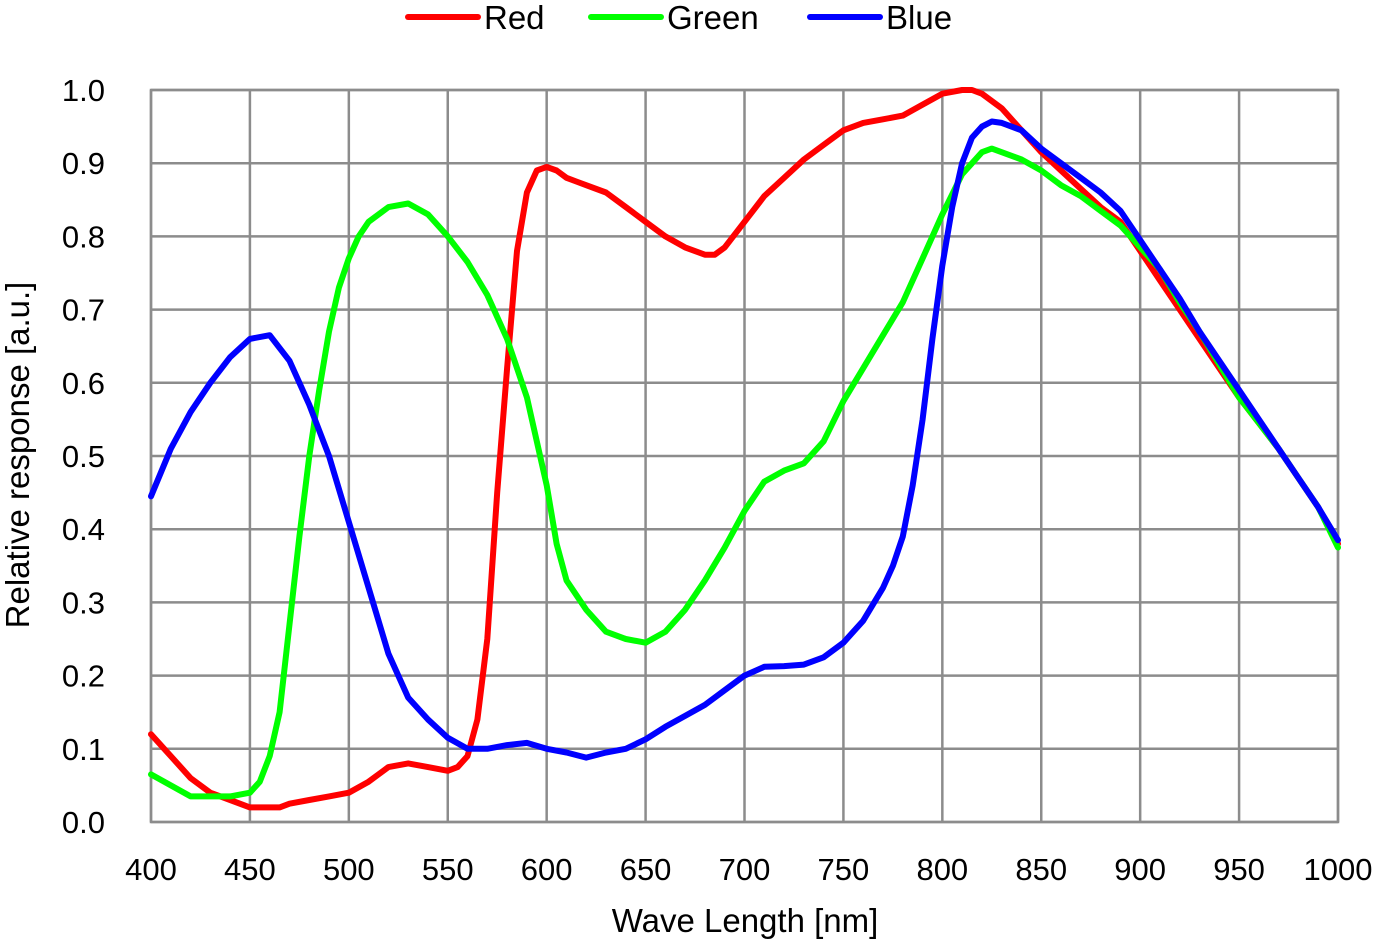  What do you see at coordinates (1338, 869) in the screenshot?
I see `x-tick-label: 1000` at bounding box center [1338, 869].